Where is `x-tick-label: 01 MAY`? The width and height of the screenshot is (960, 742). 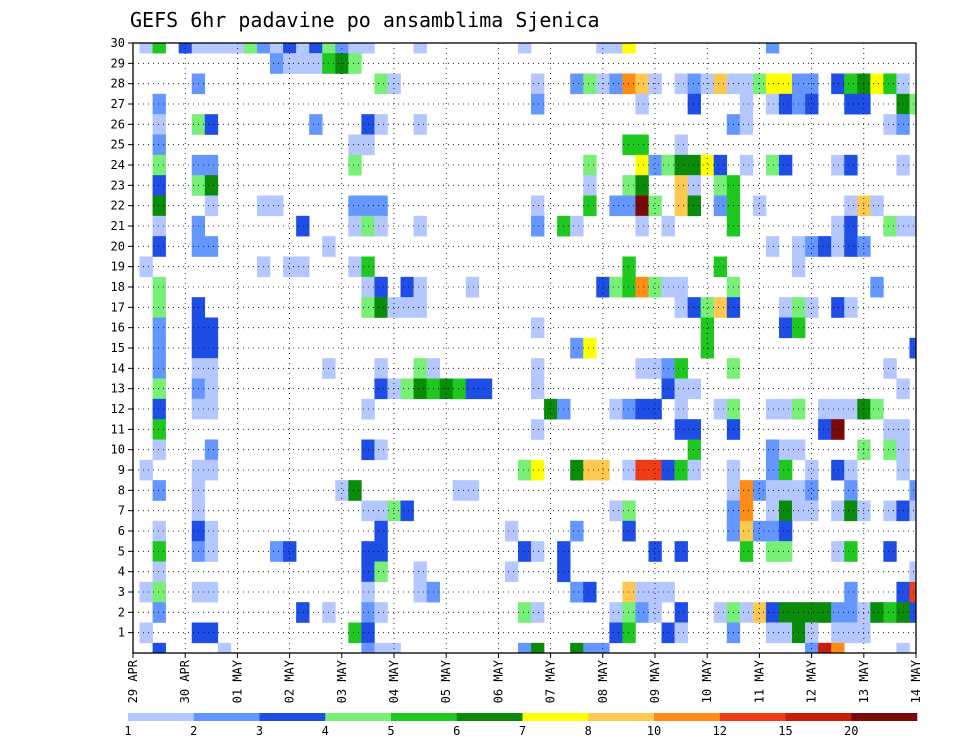
x-tick-label: 01 MAY is located at coordinates (237, 681).